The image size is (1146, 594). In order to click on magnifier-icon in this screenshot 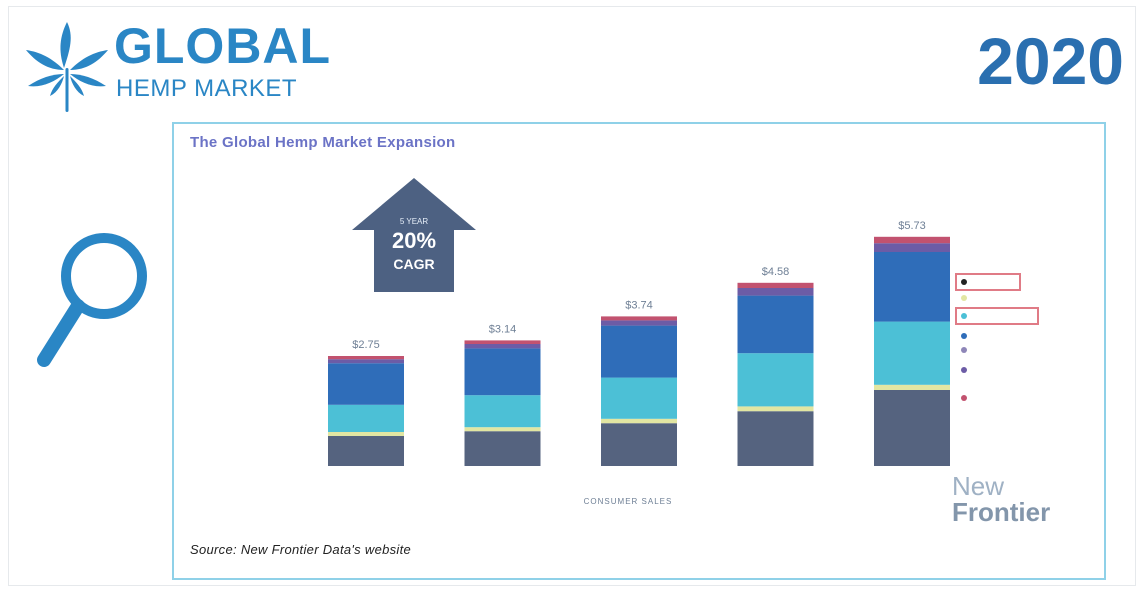, I will do `click(92, 300)`.